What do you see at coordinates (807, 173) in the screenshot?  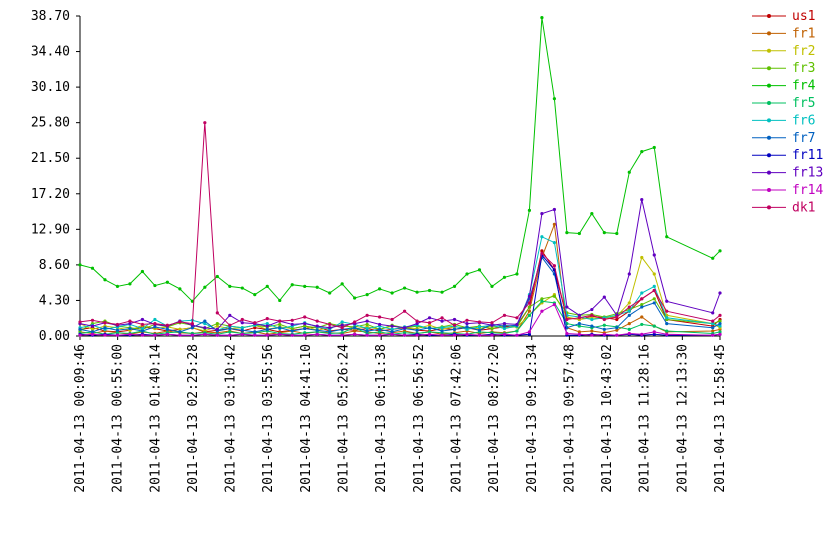 I see `legend-label: fr13` at bounding box center [807, 173].